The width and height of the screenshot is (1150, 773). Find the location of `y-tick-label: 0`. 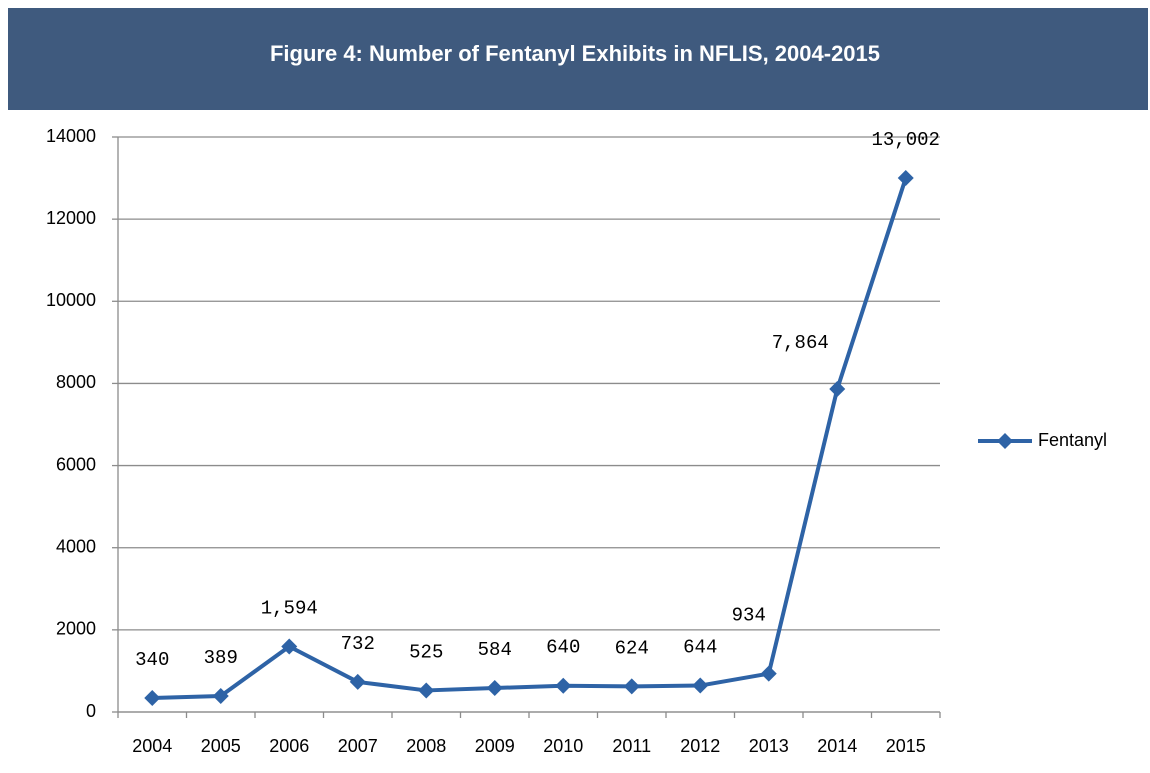

y-tick-label: 0 is located at coordinates (91, 711).